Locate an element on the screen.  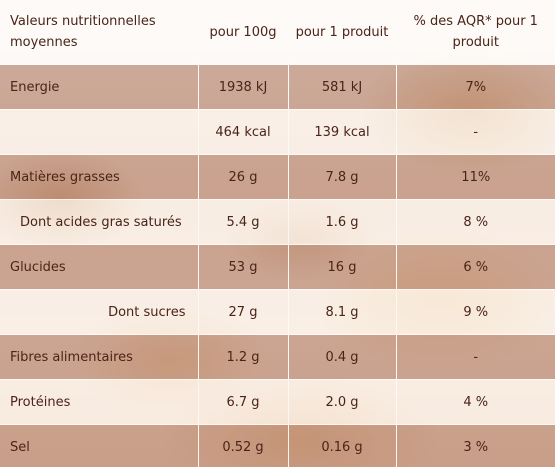
table-row-carbohydrates: Glucides 53 g 16 g 6 % is located at coordinates (277, 267).